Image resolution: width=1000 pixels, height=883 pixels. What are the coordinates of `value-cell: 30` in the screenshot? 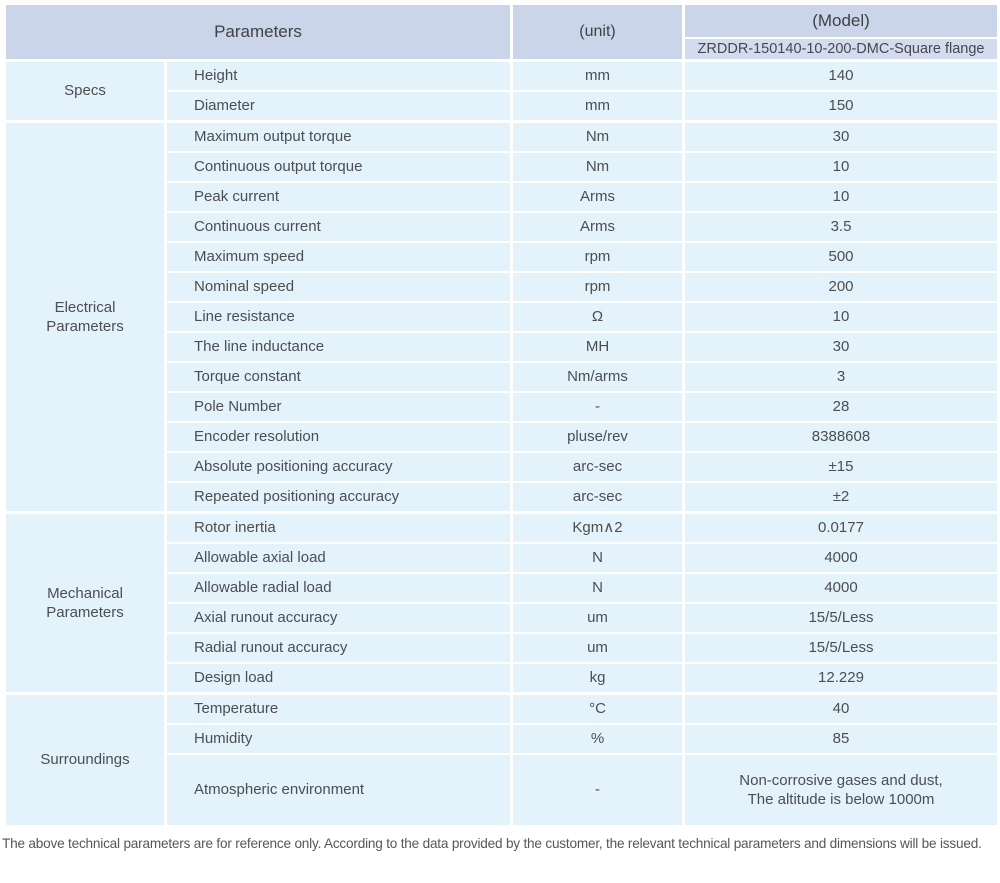 It's located at (841, 347).